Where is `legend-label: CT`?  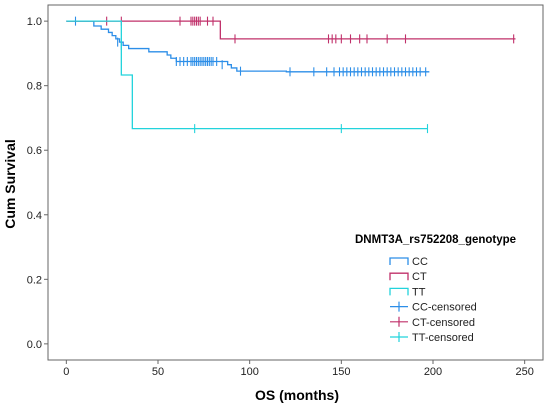
legend-label: CT is located at coordinates (419, 277).